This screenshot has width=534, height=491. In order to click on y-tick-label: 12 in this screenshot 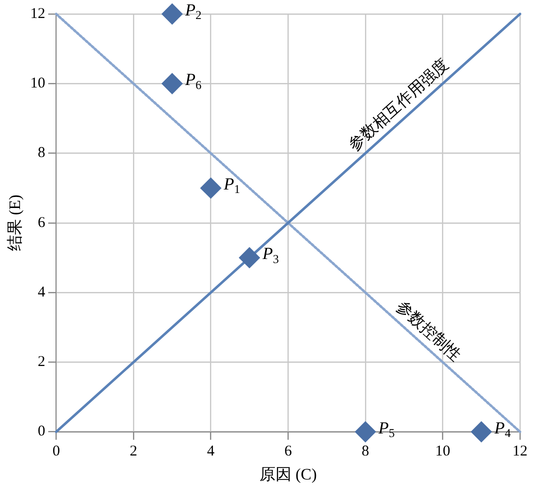, I will do `click(38, 14)`.